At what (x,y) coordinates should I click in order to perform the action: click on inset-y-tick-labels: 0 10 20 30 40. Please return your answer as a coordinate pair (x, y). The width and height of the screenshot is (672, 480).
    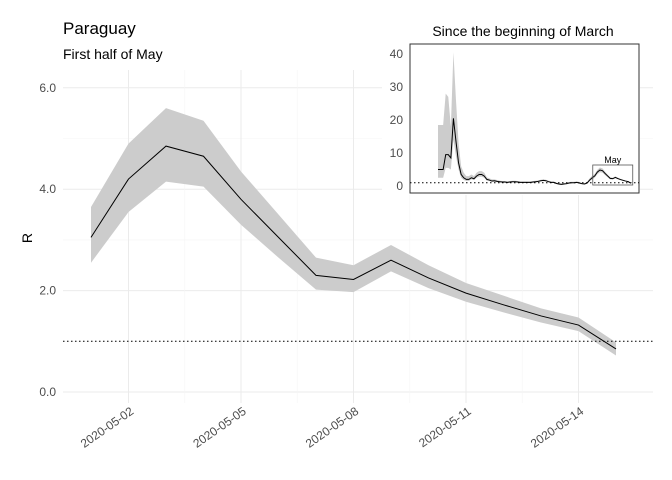
    Looking at the image, I should click on (397, 120).